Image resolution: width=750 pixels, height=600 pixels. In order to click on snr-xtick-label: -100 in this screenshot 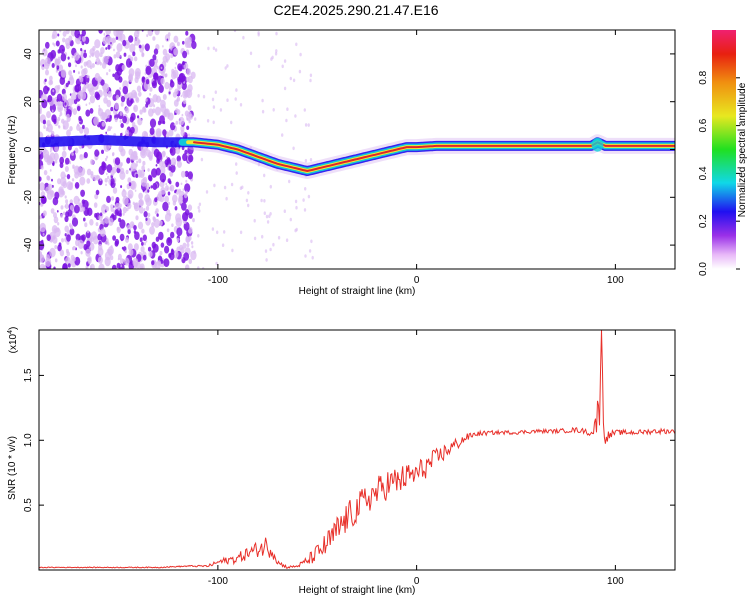, I will do `click(218, 581)`.